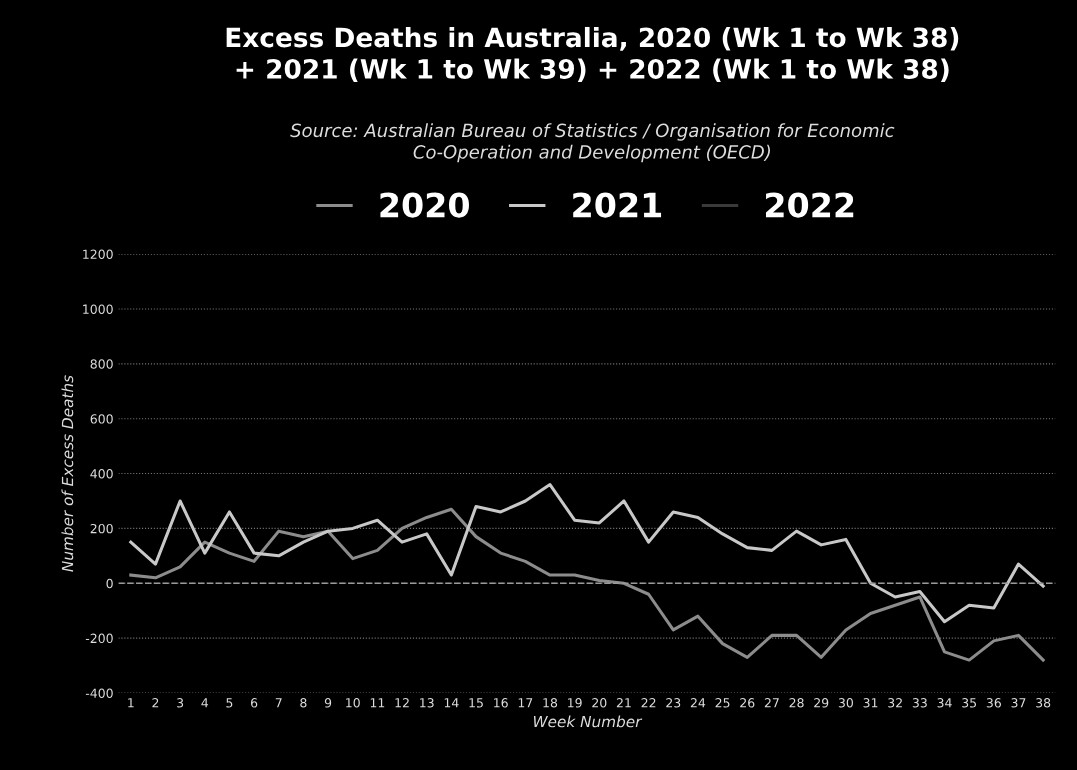 This screenshot has height=770, width=1077. What do you see at coordinates (845, 703) in the screenshot?
I see `x-tick-label: 30` at bounding box center [845, 703].